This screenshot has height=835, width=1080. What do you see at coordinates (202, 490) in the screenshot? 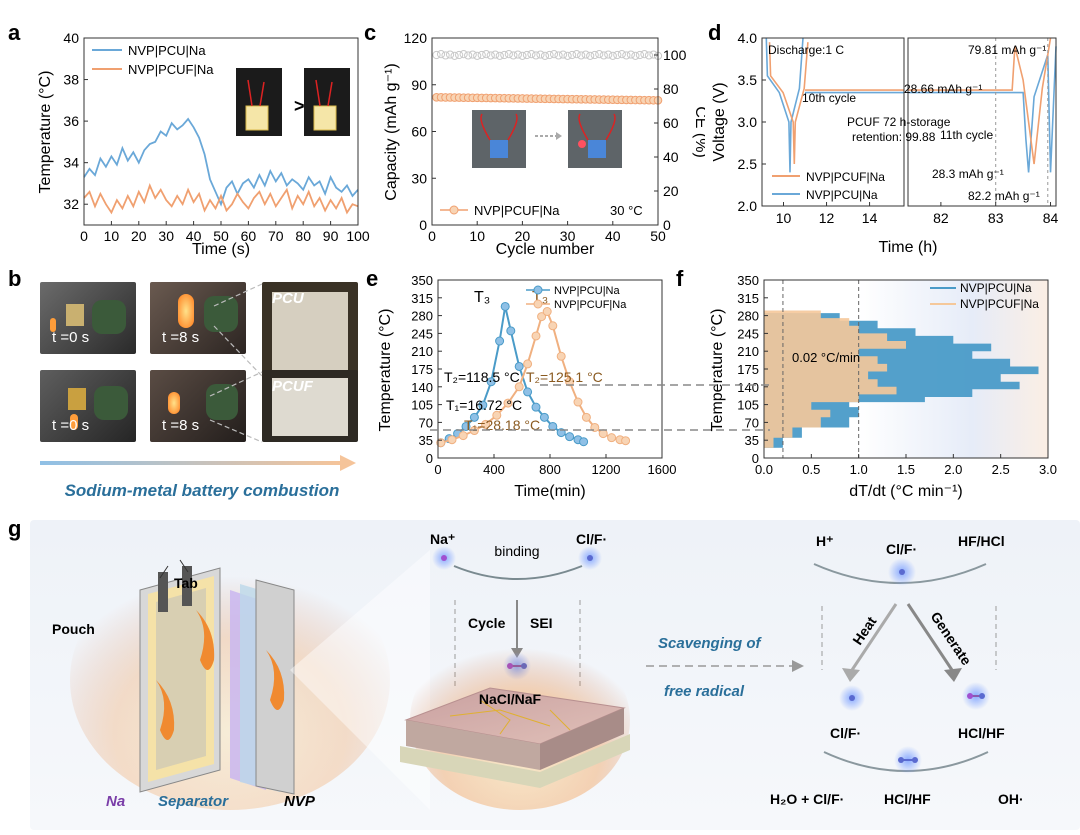
I see `b-caption: Sodium-metal battery combustion` at bounding box center [202, 490].